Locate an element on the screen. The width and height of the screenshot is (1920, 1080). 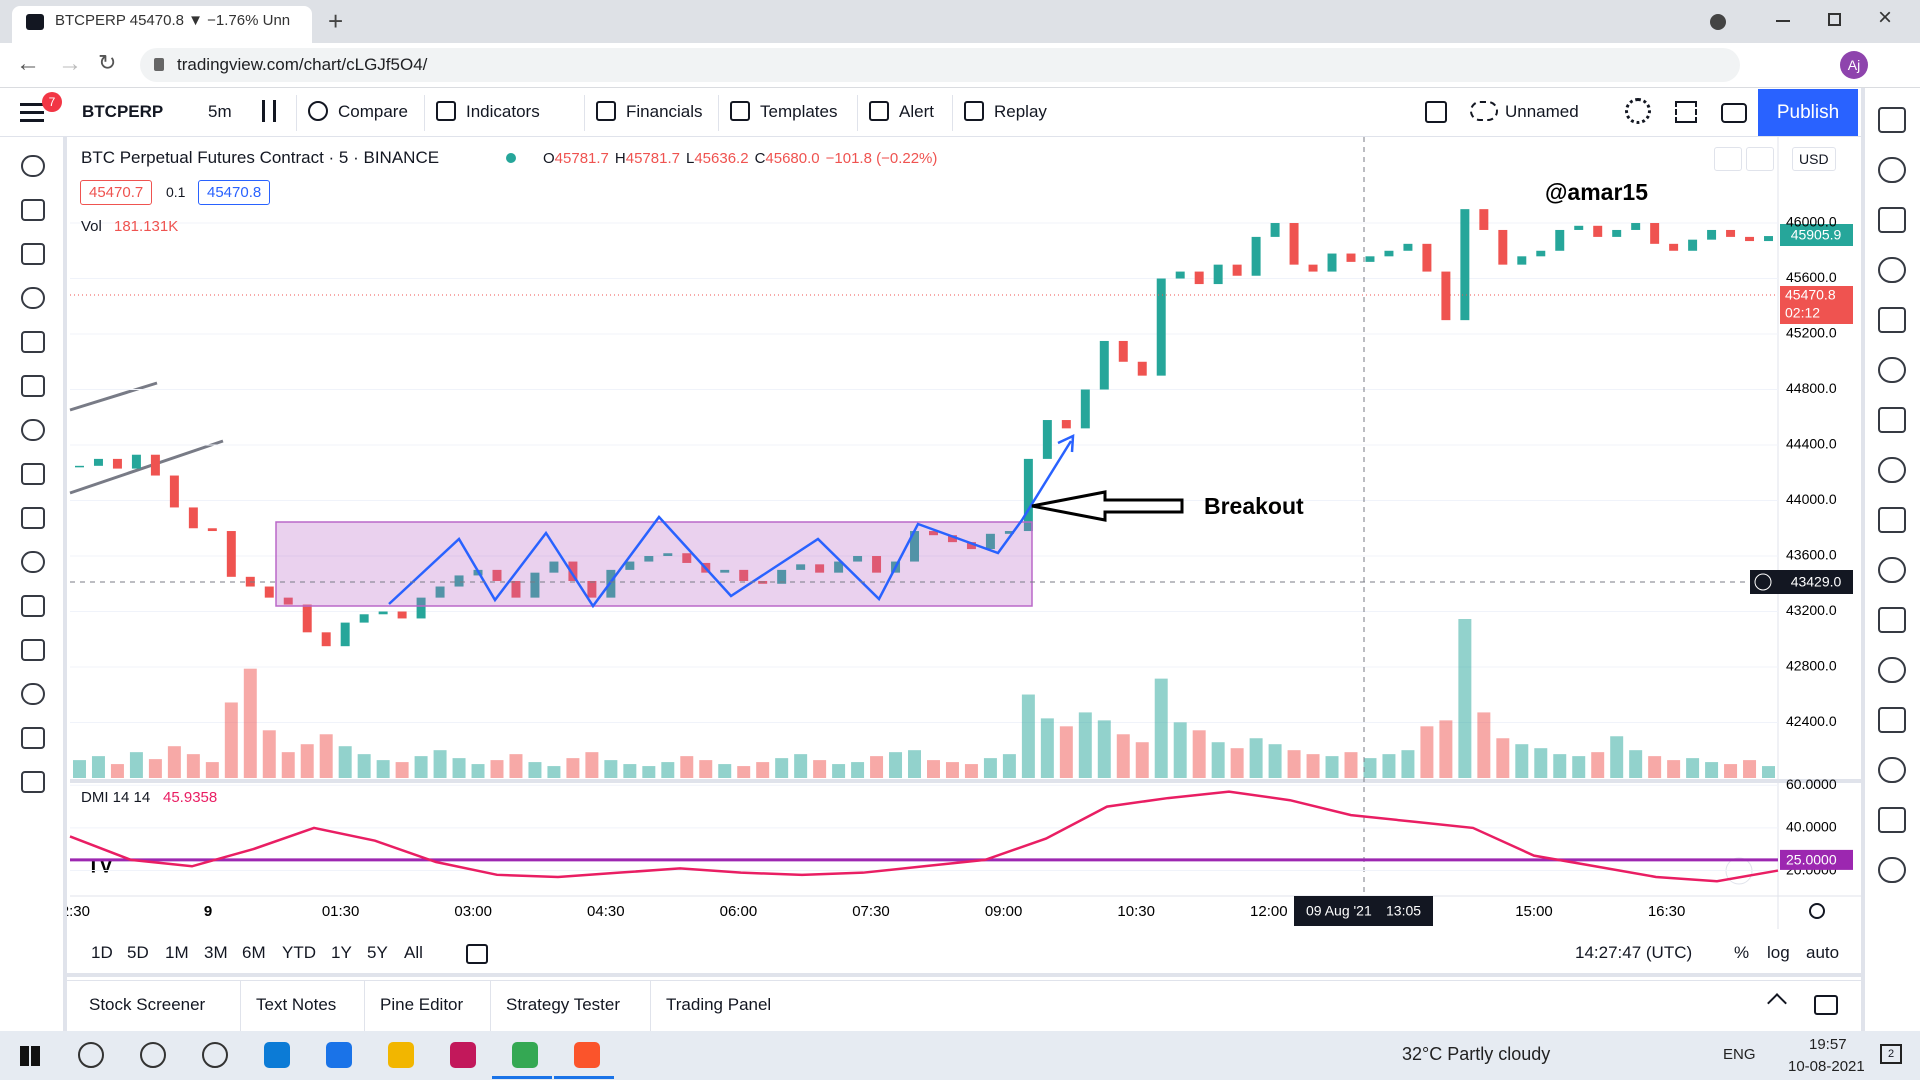
profile-menu is located at coordinates (1718, 22).